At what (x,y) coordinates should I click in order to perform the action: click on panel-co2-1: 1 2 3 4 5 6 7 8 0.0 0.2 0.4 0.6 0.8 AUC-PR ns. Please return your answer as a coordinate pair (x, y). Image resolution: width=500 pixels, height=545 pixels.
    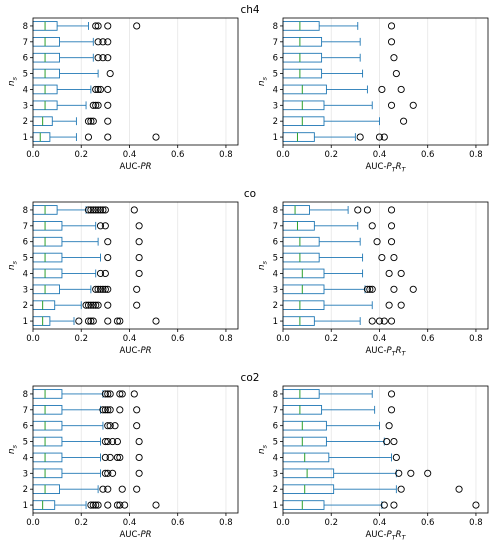
    Looking at the image, I should click on (123, 462).